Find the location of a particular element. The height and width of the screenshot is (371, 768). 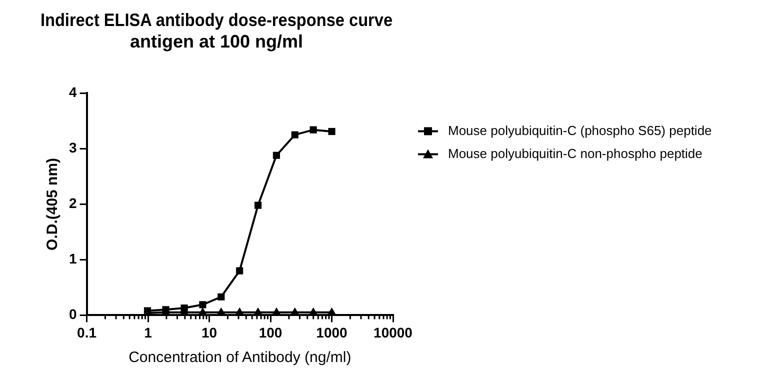

x-tick-label: 100 is located at coordinates (270, 332).